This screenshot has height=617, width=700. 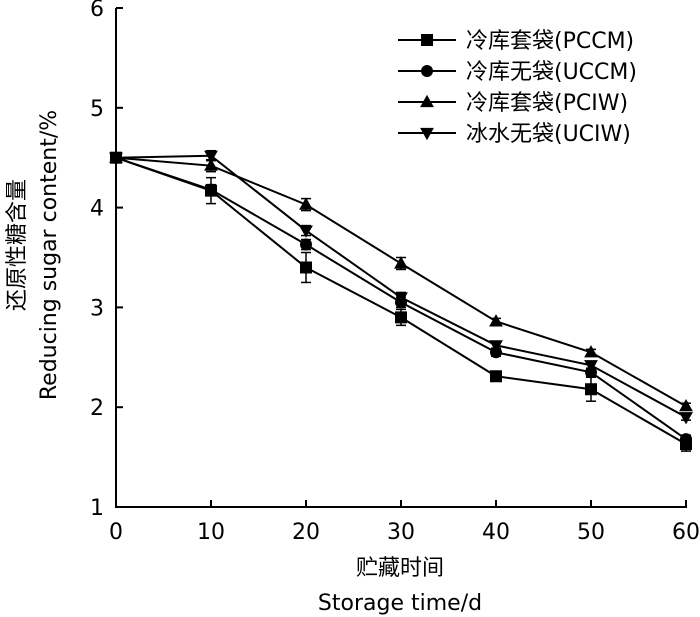 I want to click on legend-item: 冷库套袋(PCIW), so click(x=513, y=103).